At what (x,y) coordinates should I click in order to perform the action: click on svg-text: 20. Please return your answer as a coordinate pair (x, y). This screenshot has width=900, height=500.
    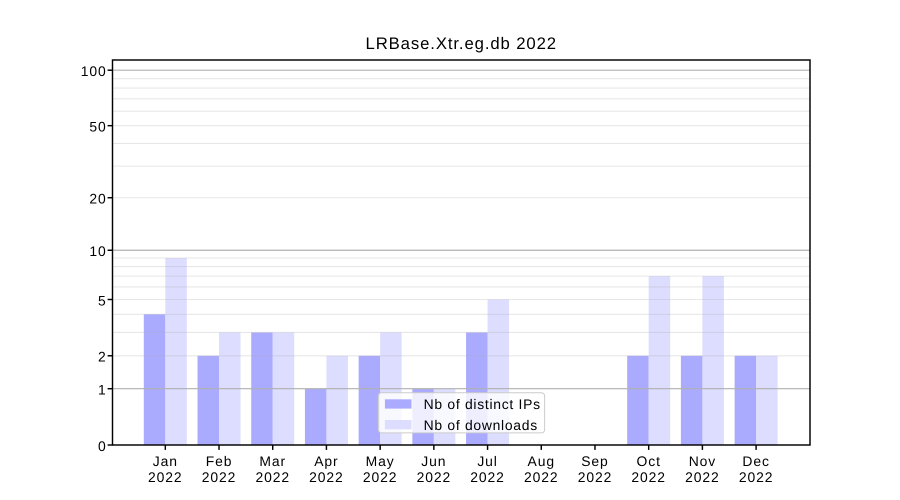
    Looking at the image, I should click on (97, 199).